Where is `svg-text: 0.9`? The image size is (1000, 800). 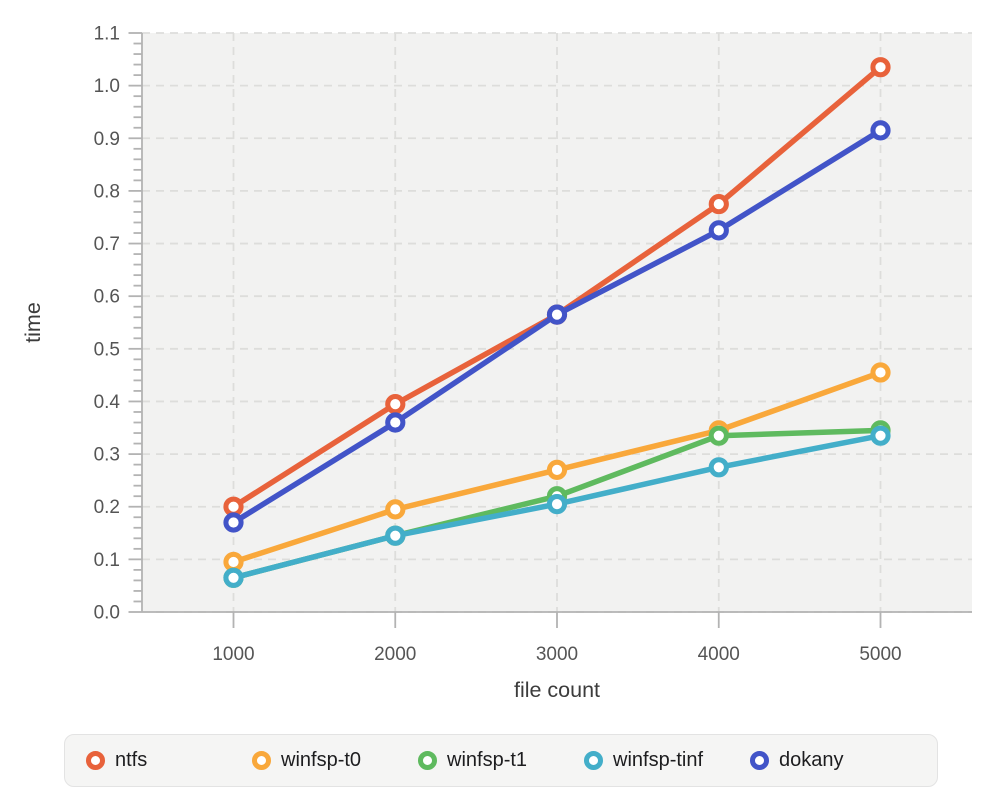 svg-text: 0.9 is located at coordinates (107, 139).